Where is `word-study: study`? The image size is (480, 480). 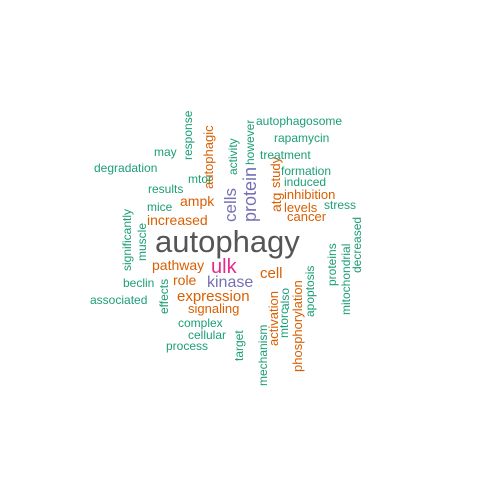
word-study: study is located at coordinates (275, 172).